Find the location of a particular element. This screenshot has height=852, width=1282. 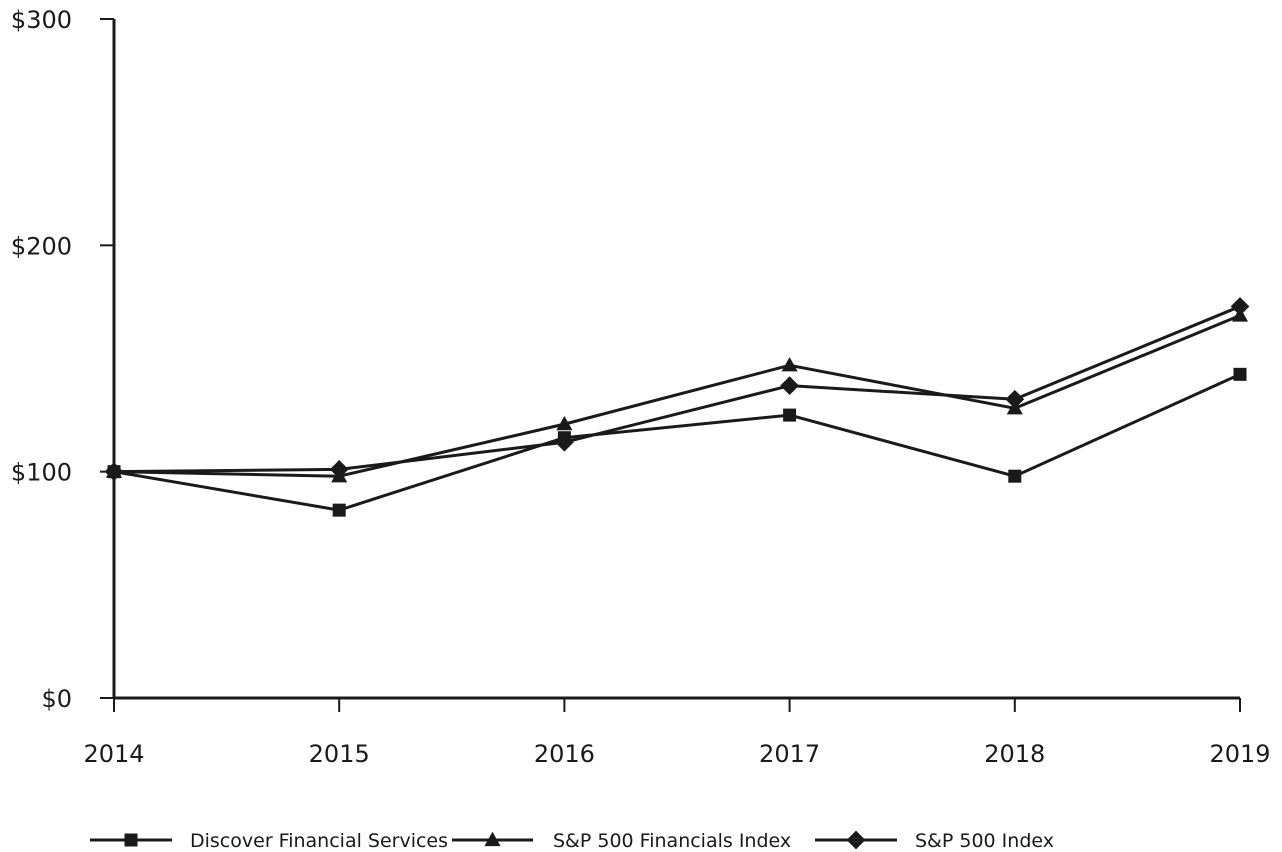

point-sandp-500-index-2016 is located at coordinates (564, 442).